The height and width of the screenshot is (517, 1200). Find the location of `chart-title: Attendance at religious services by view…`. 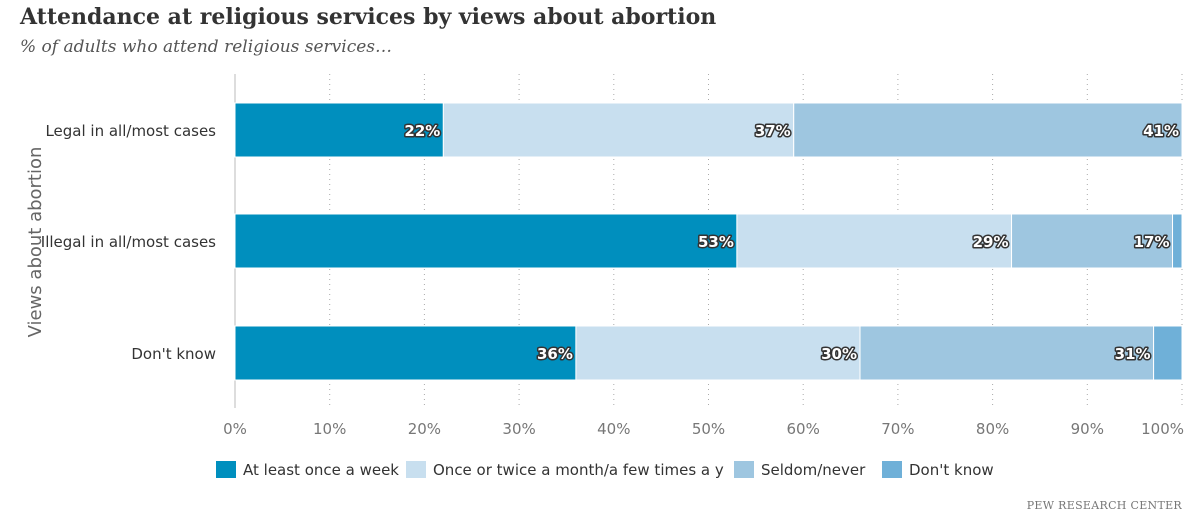

chart-title: Attendance at religious services by view… is located at coordinates (368, 17).